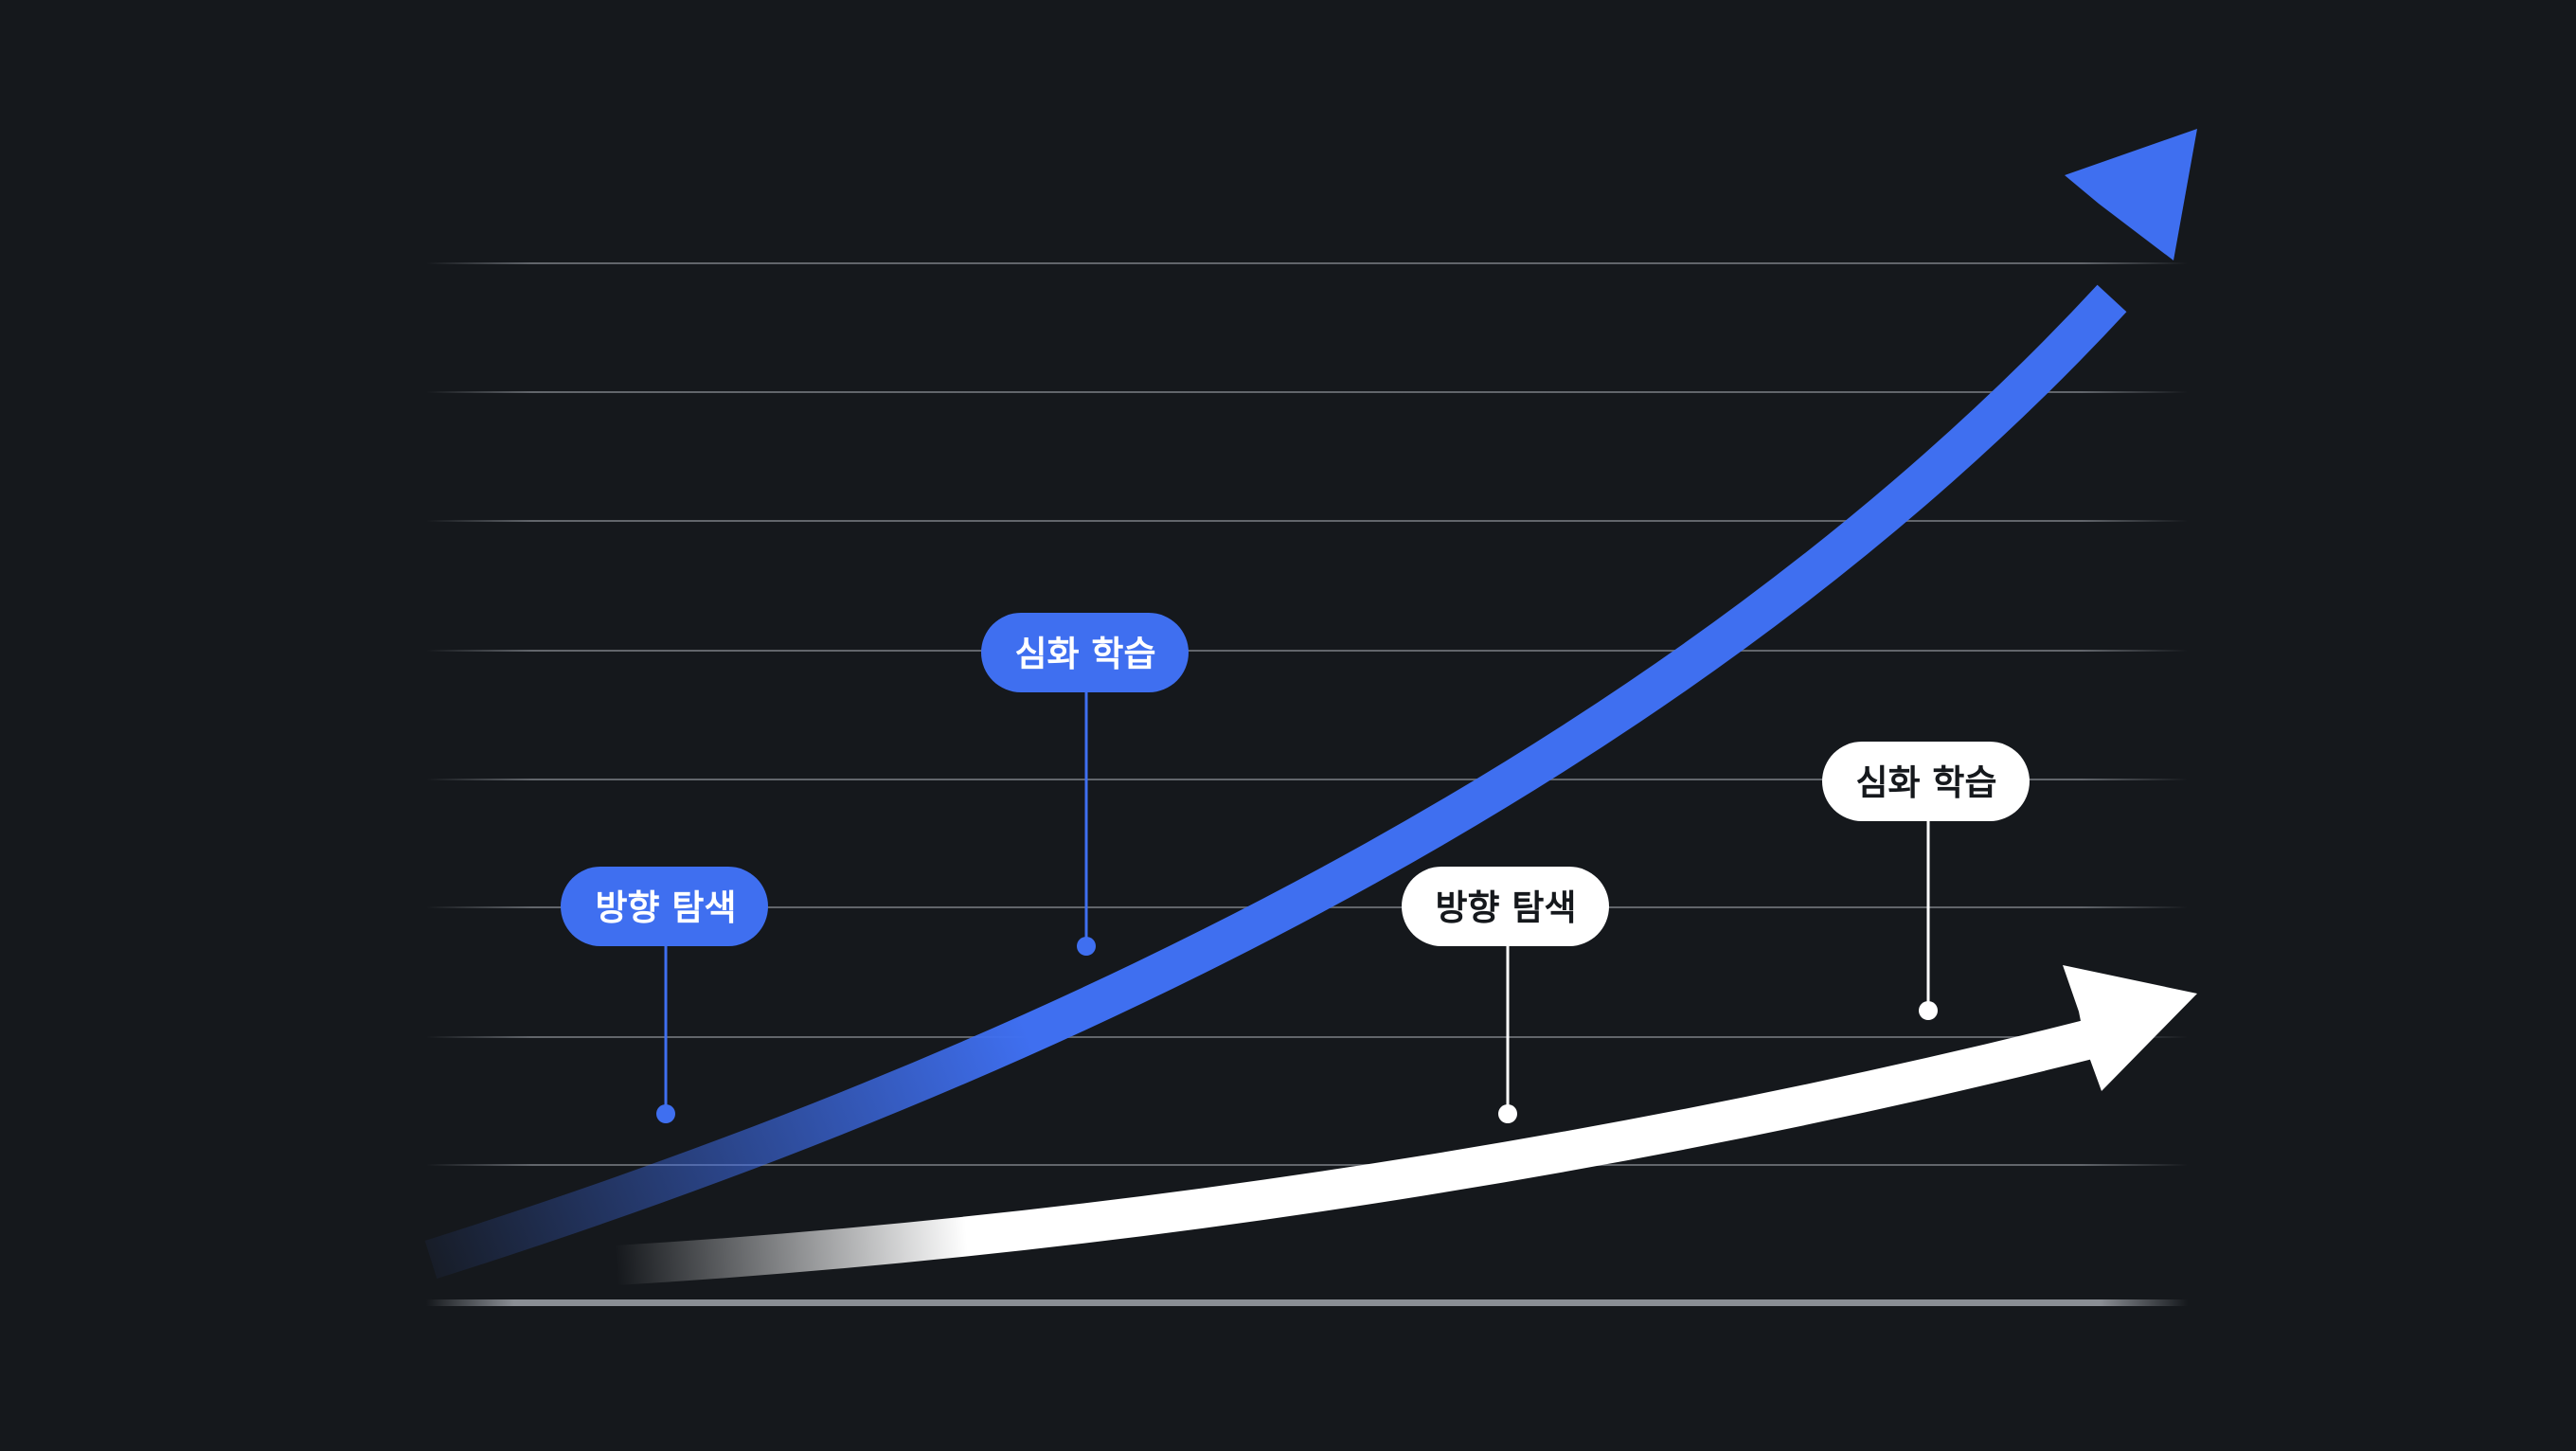  Describe the element at coordinates (2131, 194) in the screenshot. I see `blue-arrowhead-icon` at that location.